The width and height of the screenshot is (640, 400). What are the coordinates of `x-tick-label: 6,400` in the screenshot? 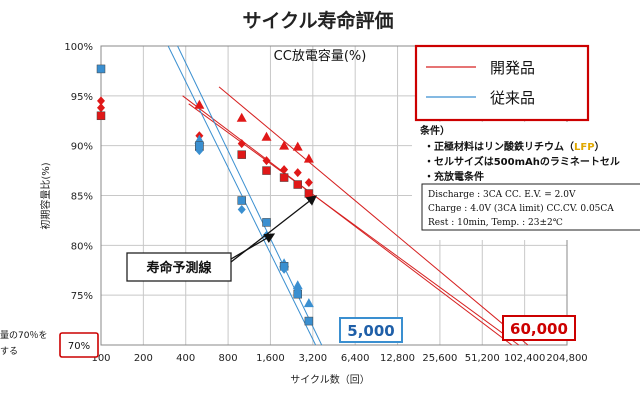 It's located at (355, 358).